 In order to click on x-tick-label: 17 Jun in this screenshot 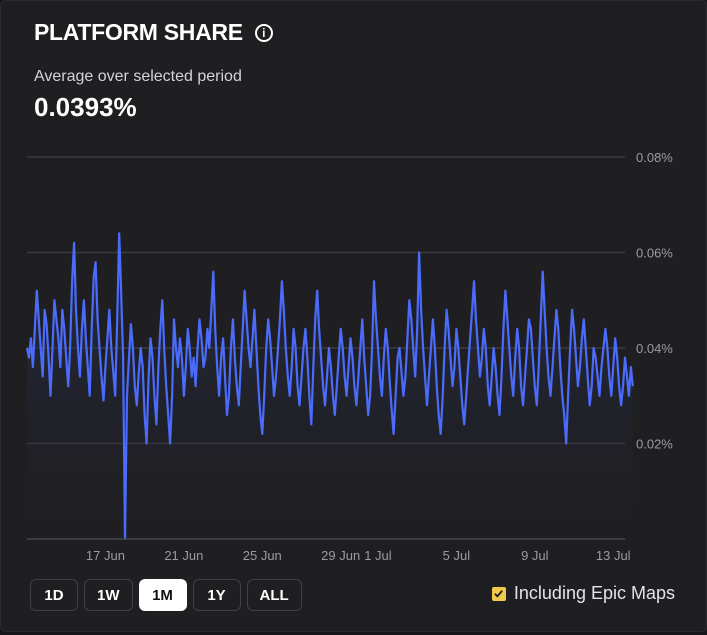, I will do `click(105, 555)`.